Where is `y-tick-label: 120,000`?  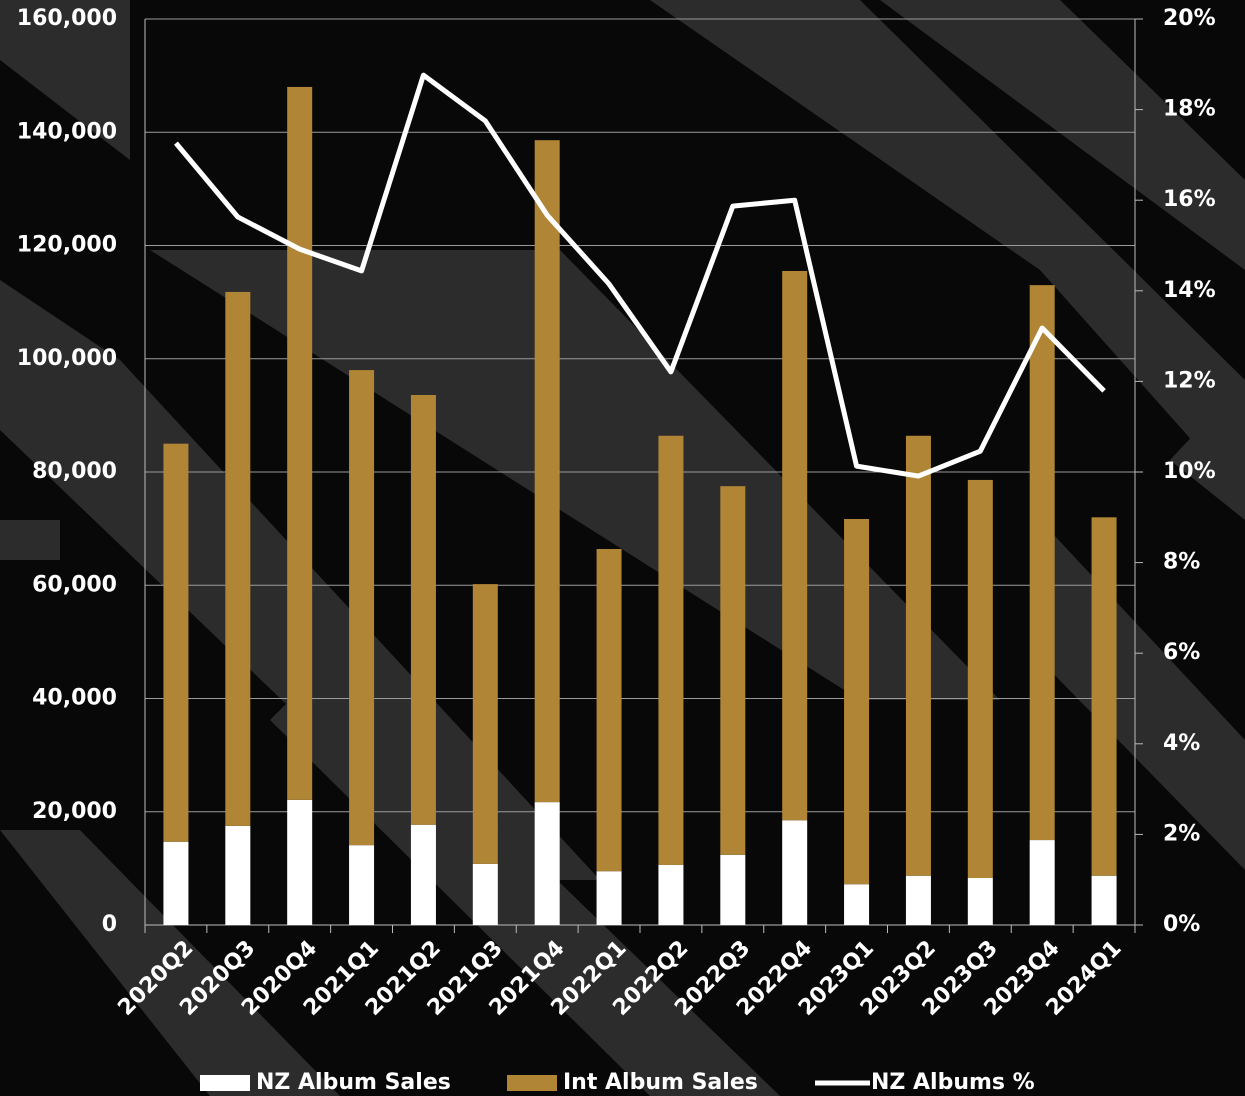
y-tick-label: 120,000 is located at coordinates (67, 245).